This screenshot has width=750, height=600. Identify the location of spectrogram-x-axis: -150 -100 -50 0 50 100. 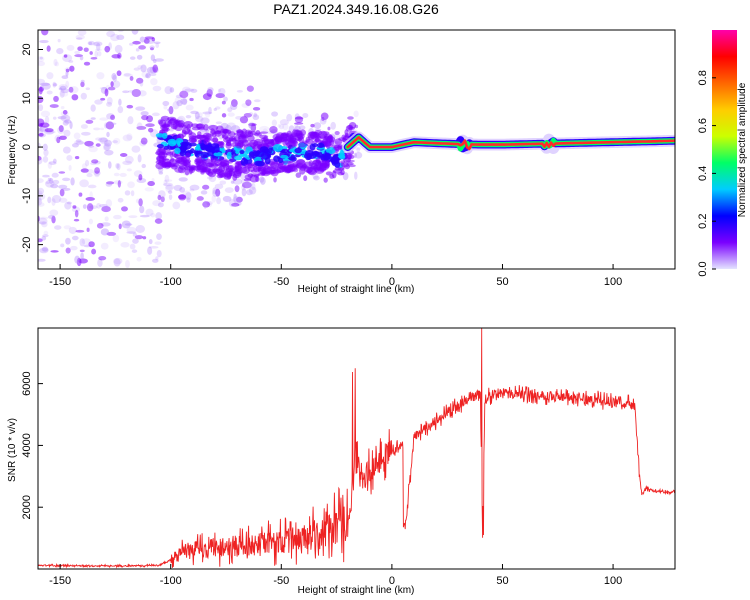
(335, 276).